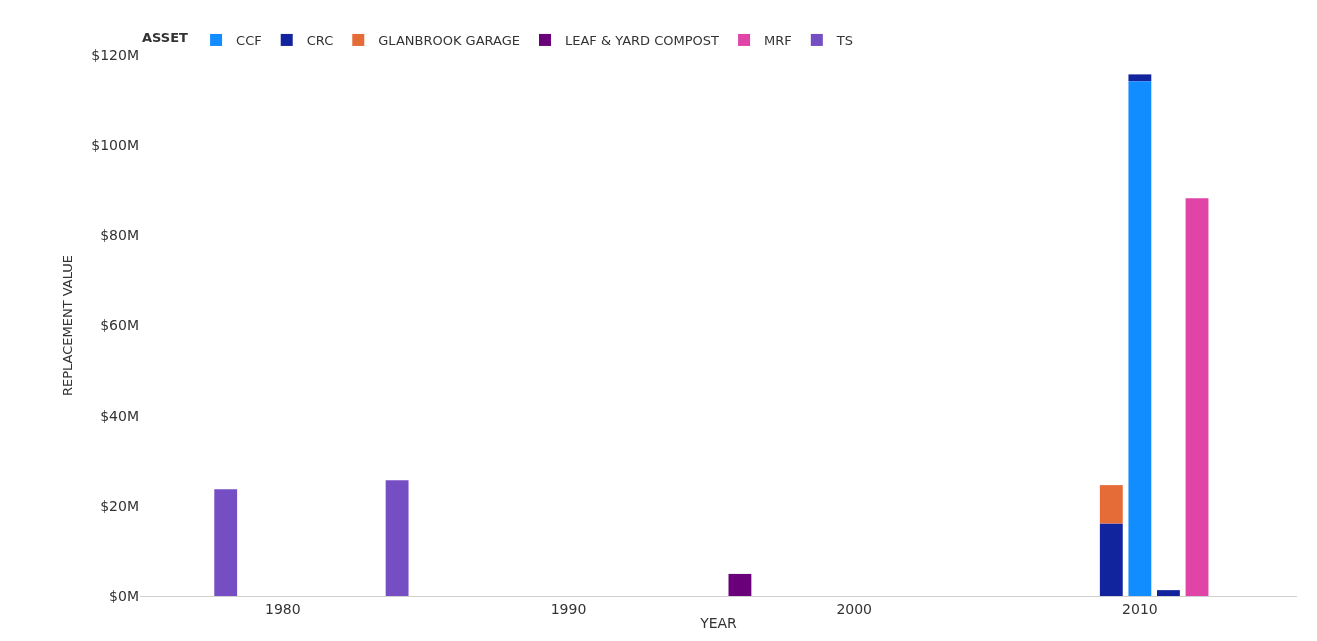  What do you see at coordinates (1140, 608) in the screenshot?
I see `x-tick-label: 2010` at bounding box center [1140, 608].